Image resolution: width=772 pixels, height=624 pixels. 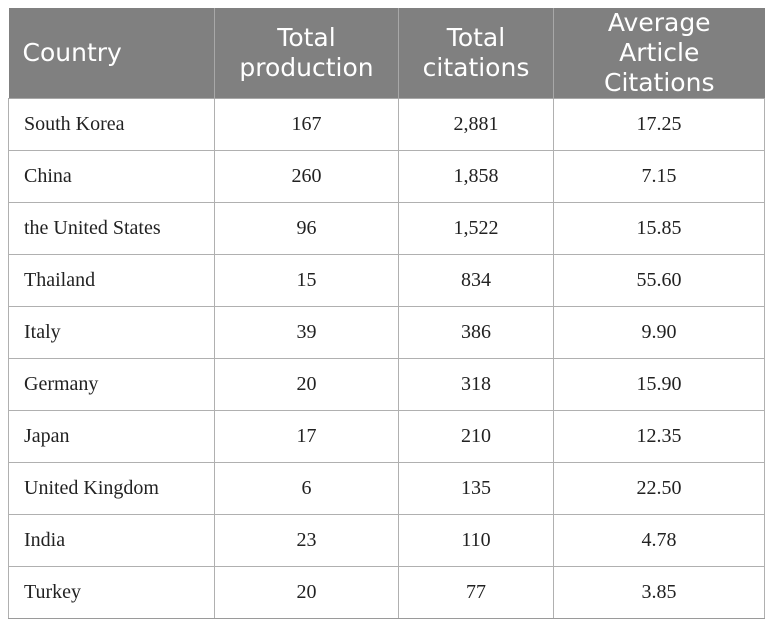 What do you see at coordinates (476, 67) in the screenshot?
I see `header-total-citations-line2: citations` at bounding box center [476, 67].